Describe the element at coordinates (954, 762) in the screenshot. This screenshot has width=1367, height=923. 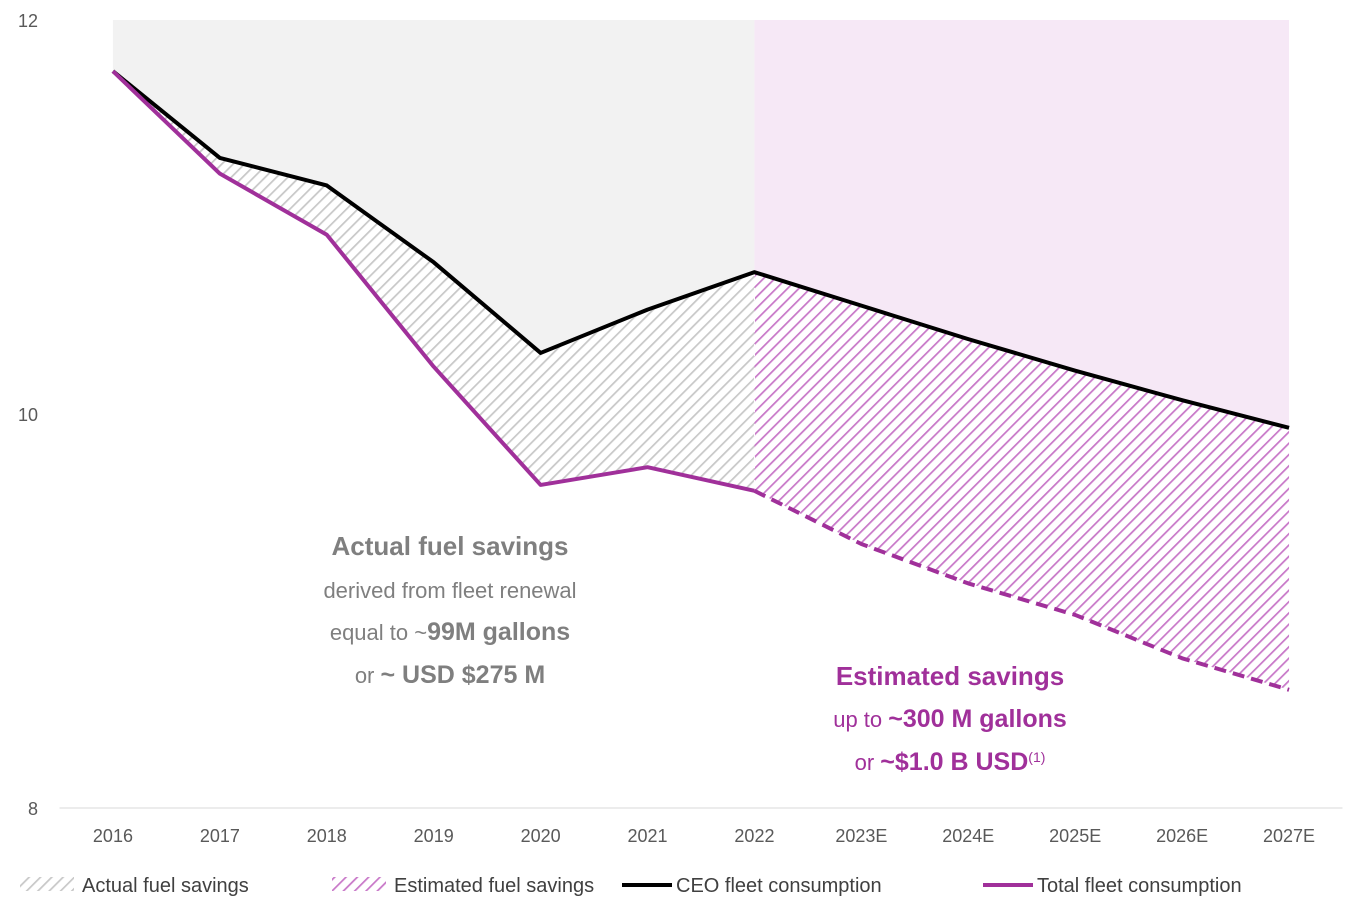
I see `annotation-part: ~$1.0 B USD` at that location.